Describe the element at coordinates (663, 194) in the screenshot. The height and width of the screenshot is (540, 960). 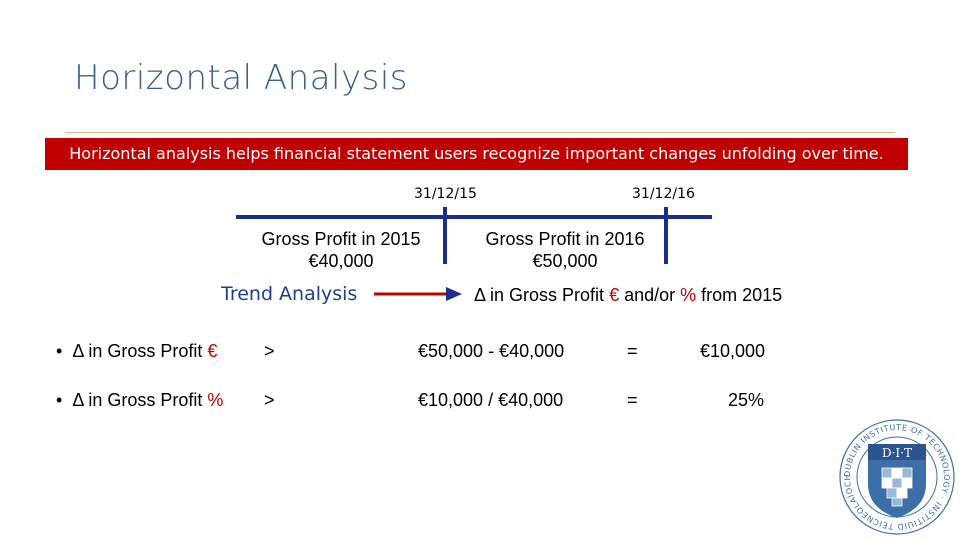
I see `date-2016: 31/12/16` at that location.